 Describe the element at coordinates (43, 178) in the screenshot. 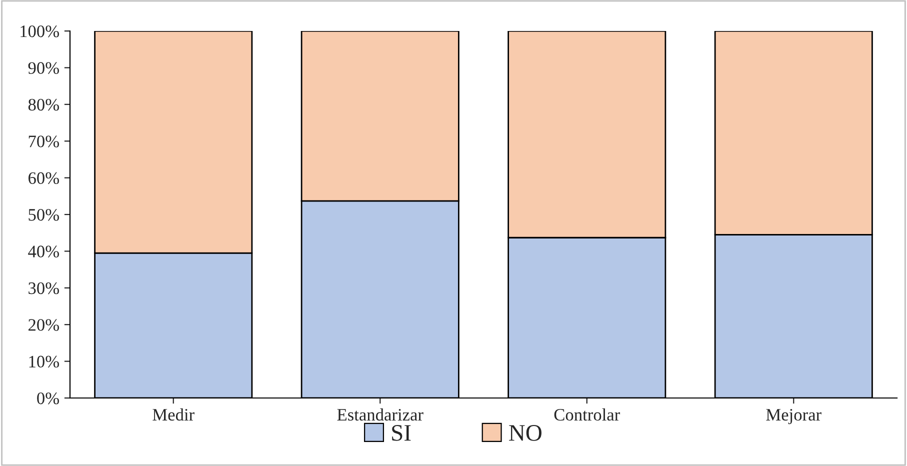

I see `y-tick-label: 60%` at that location.